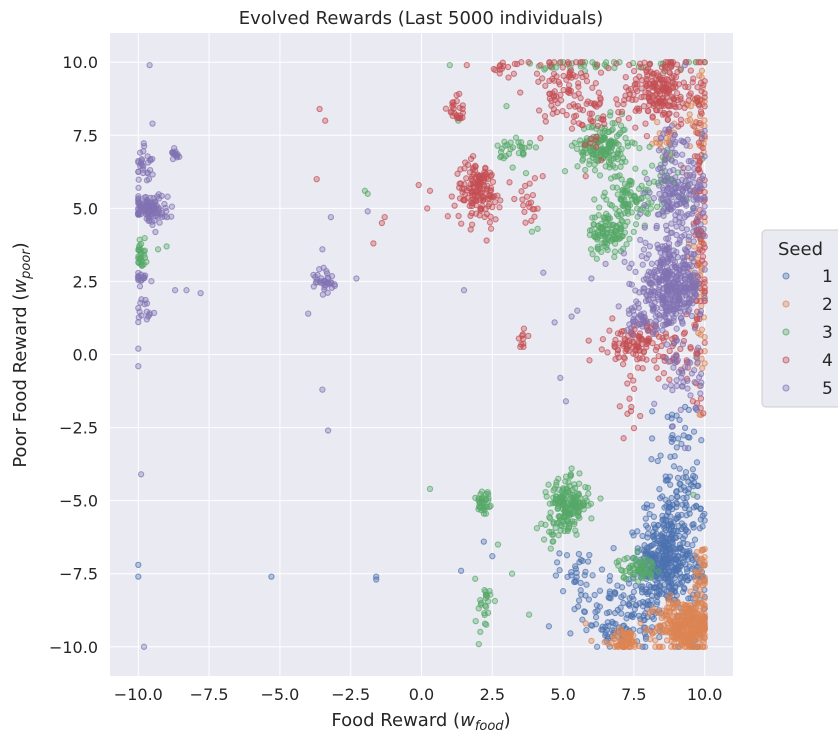 The image size is (838, 742). I want to click on x-tick-label: 2.5, so click(492, 694).